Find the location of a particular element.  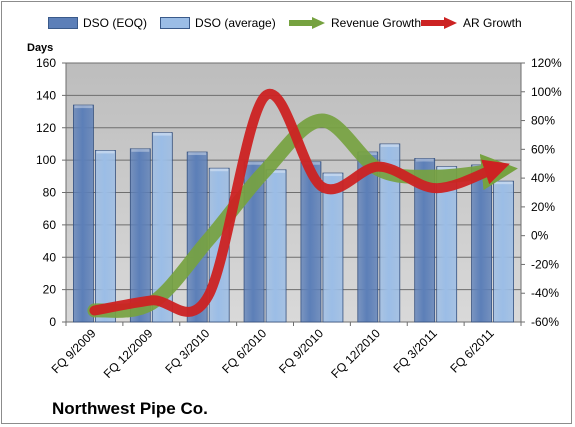

legend-arrow-revenue-growth is located at coordinates (307, 23).